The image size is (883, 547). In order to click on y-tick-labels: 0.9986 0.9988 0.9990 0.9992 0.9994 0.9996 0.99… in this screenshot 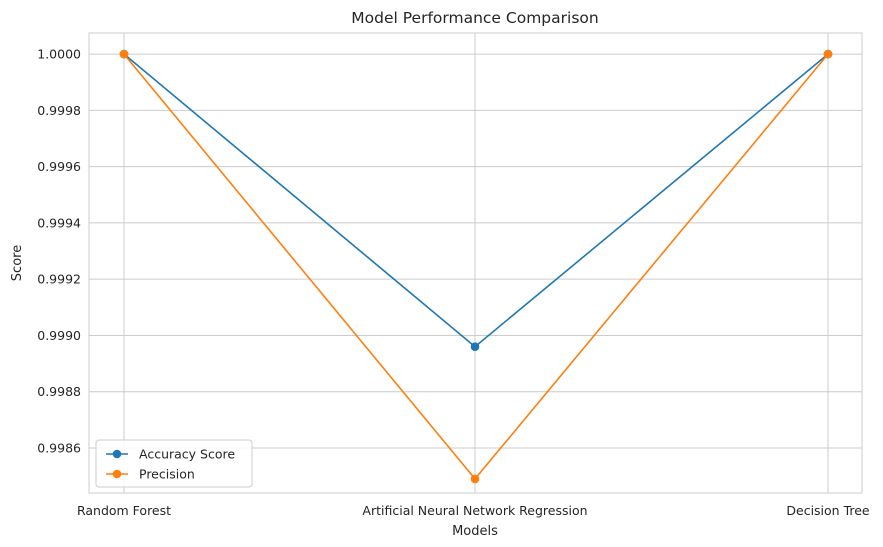, I will do `click(59, 251)`.